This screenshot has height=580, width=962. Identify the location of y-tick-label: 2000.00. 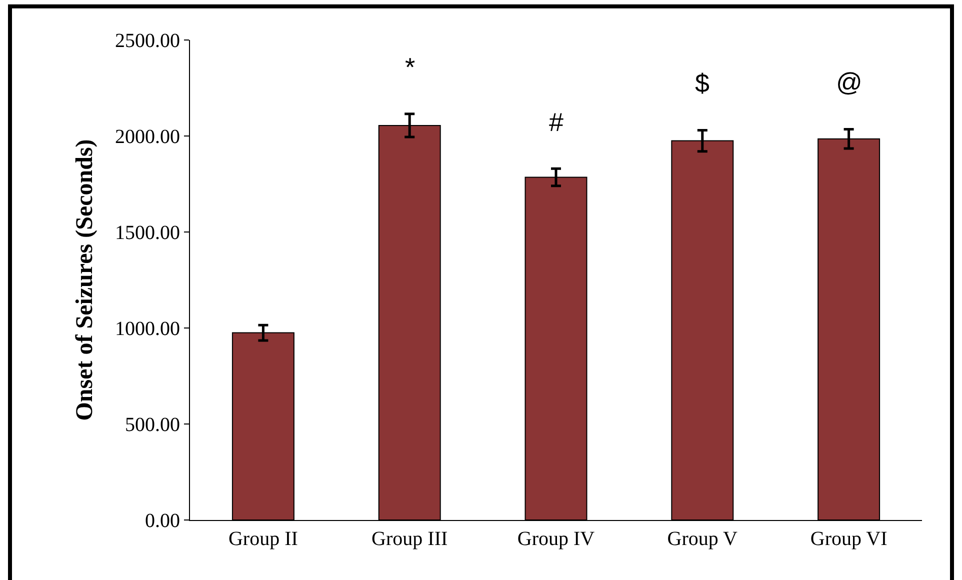
(147, 137).